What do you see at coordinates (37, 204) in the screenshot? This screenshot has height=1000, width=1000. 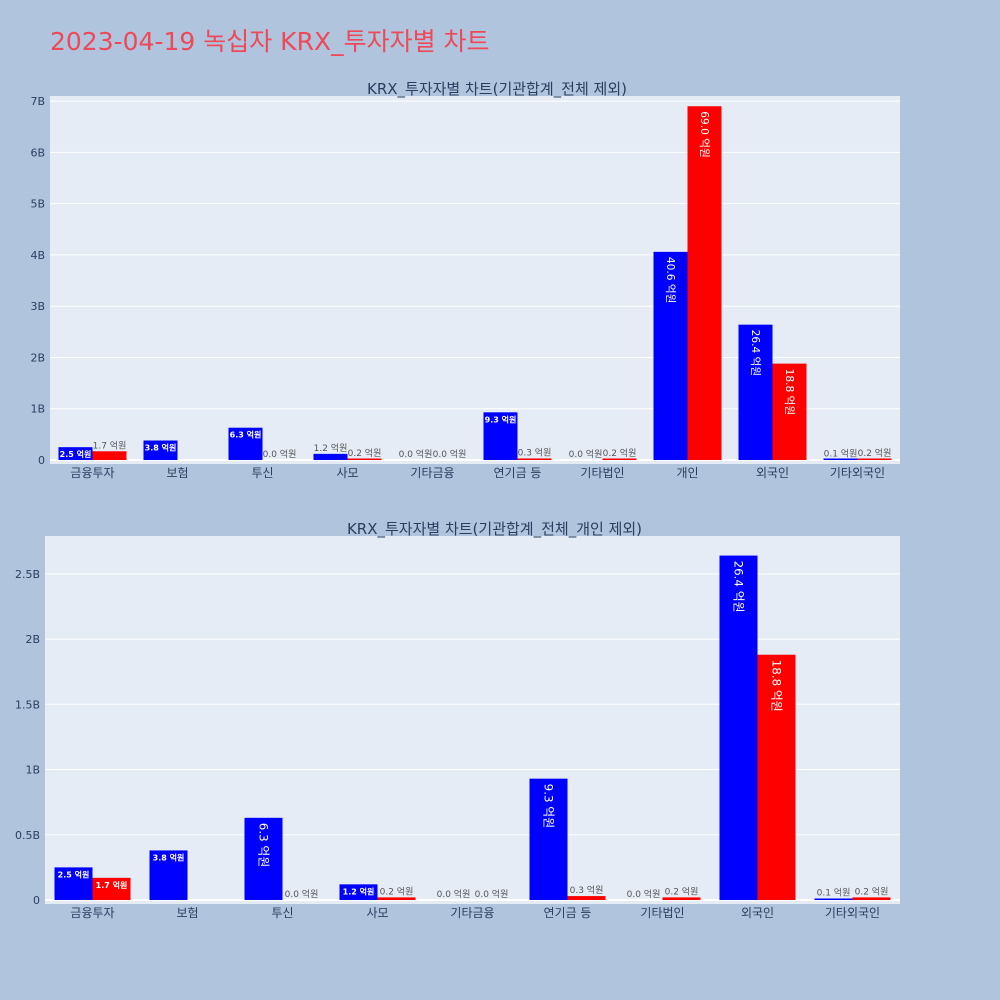 I see `y-tick-label: 5B` at bounding box center [37, 204].